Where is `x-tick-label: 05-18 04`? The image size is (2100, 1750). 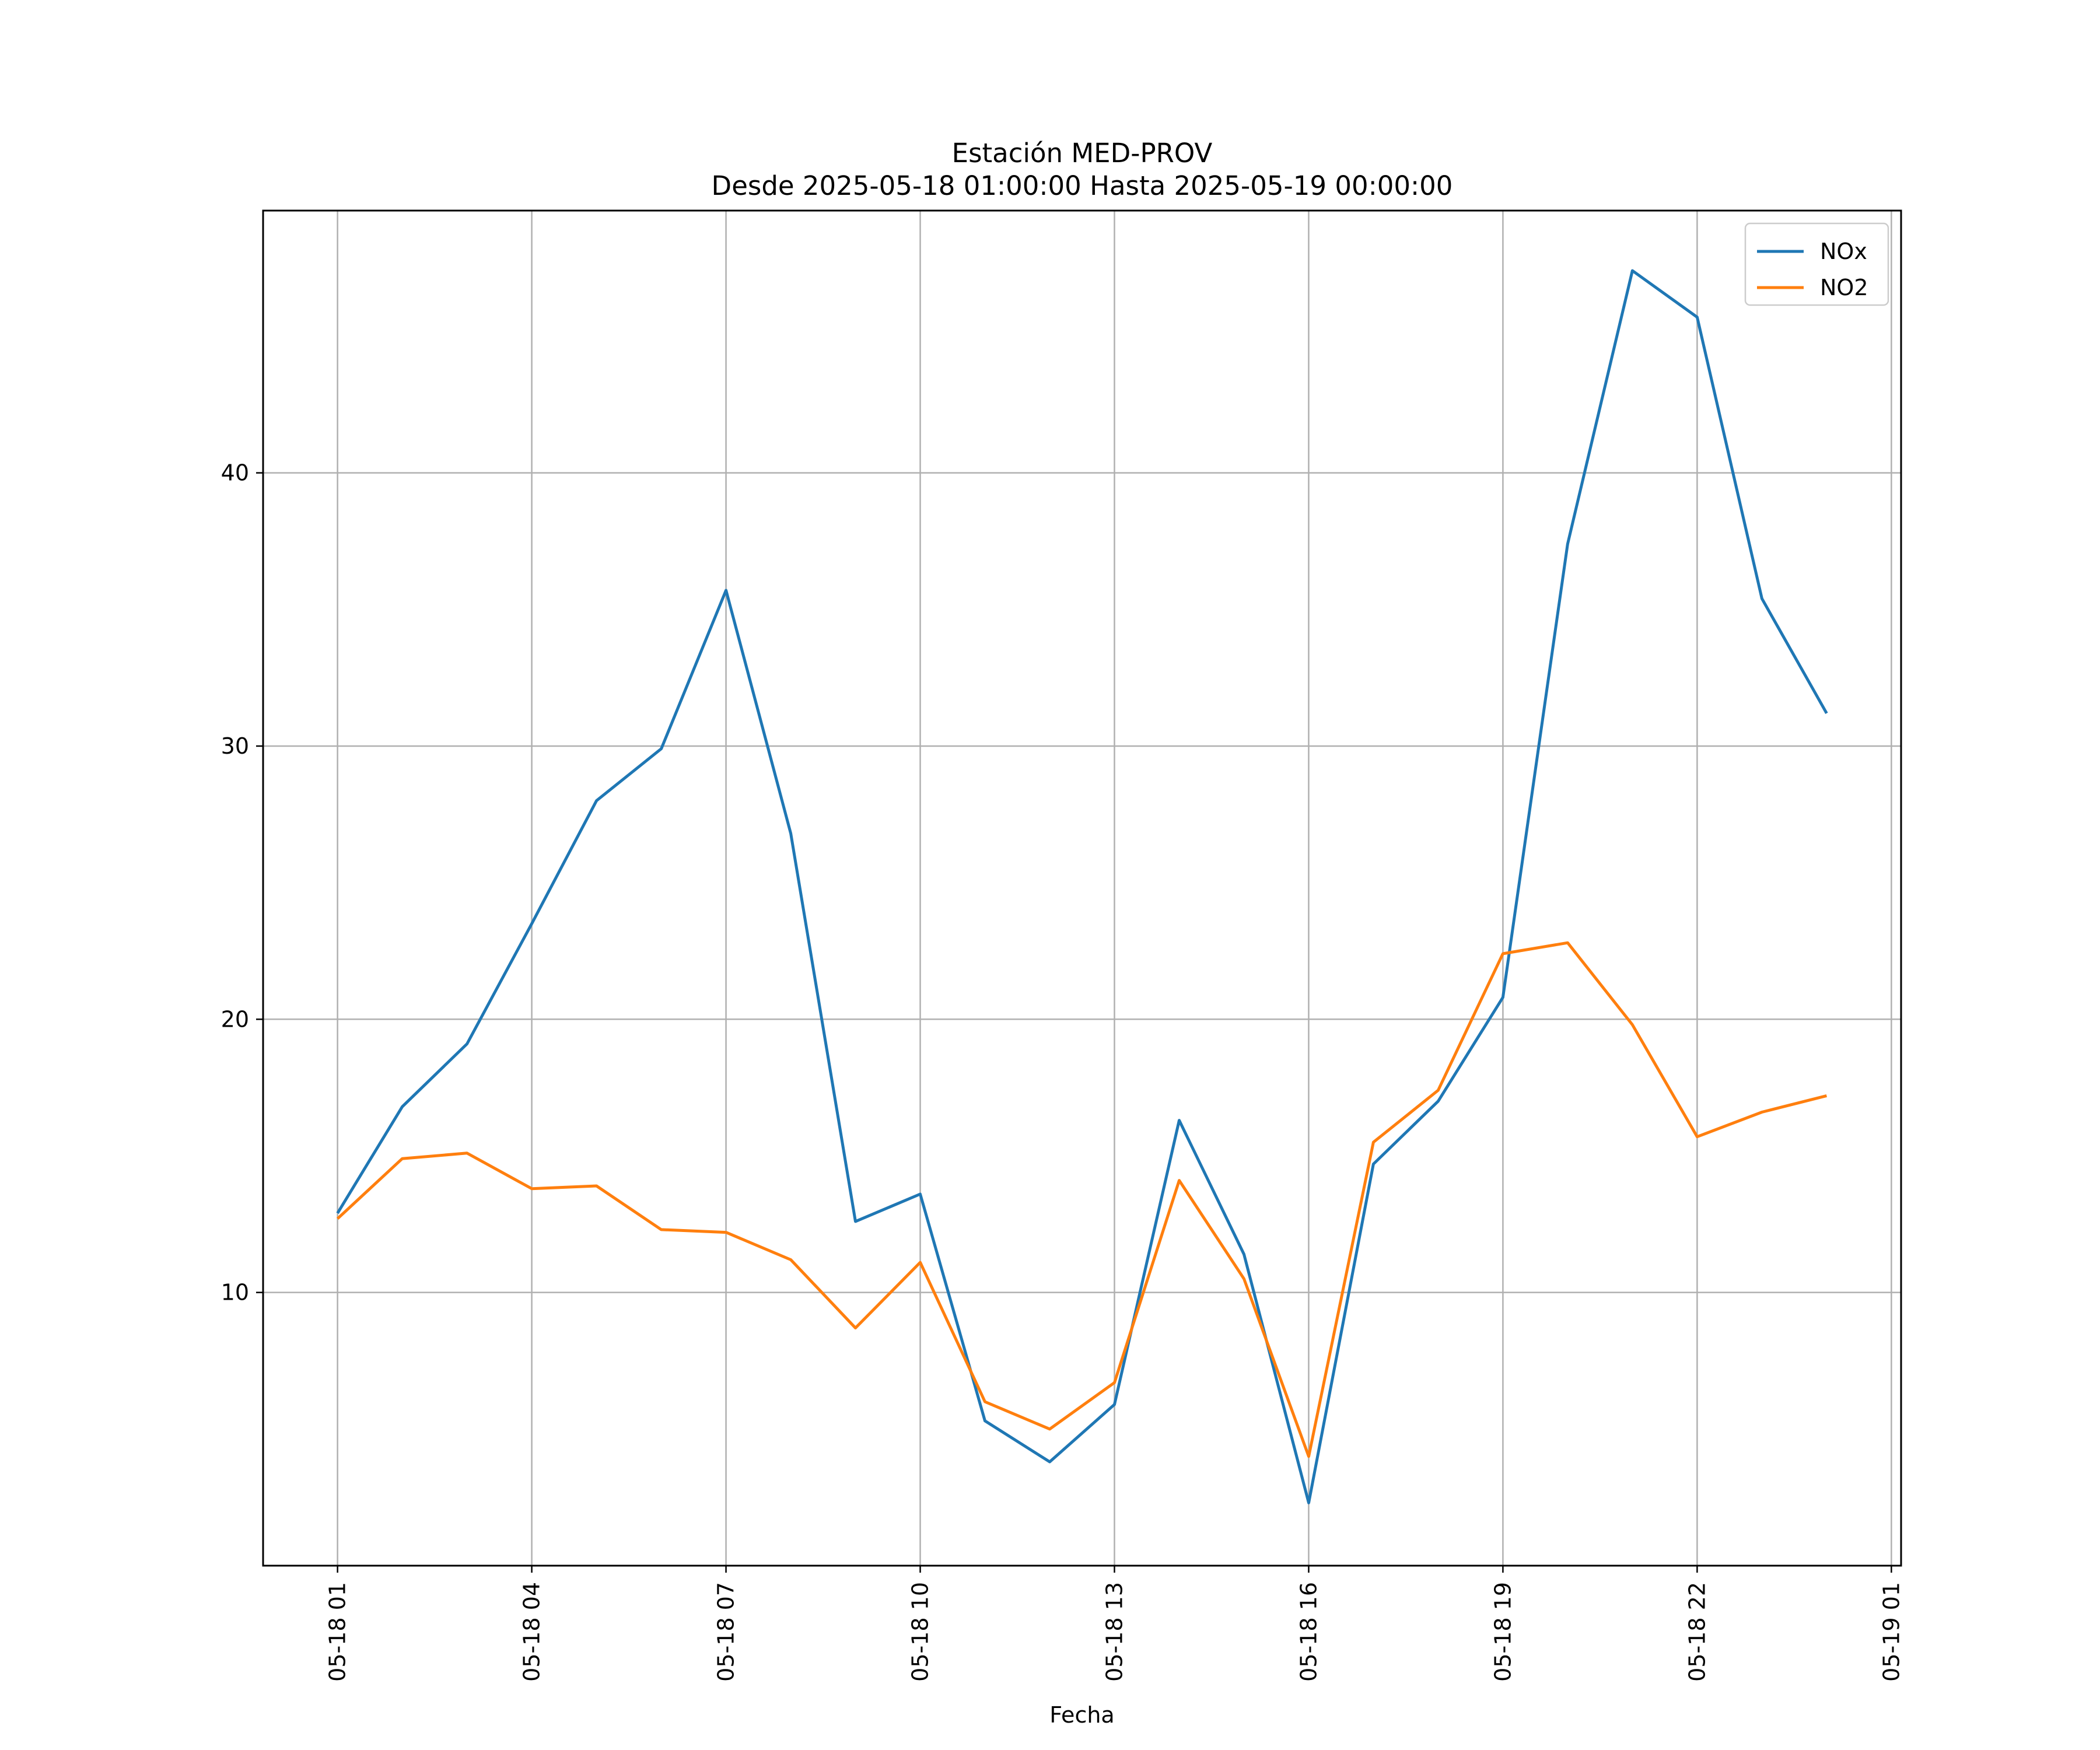 x-tick-label: 05-18 04 is located at coordinates (532, 1632).